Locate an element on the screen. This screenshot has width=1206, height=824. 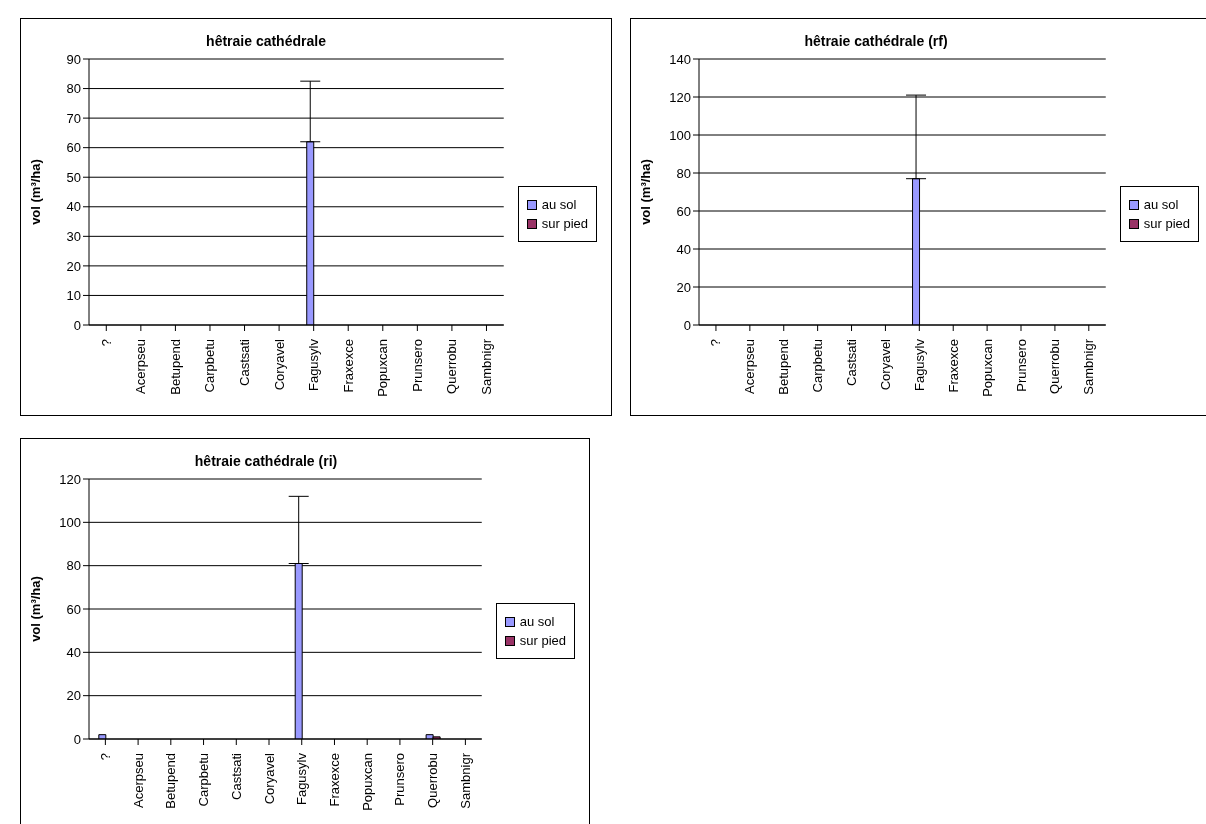
chart-title: hêtraie cathédrale (rf) is located at coordinates (876, 41).